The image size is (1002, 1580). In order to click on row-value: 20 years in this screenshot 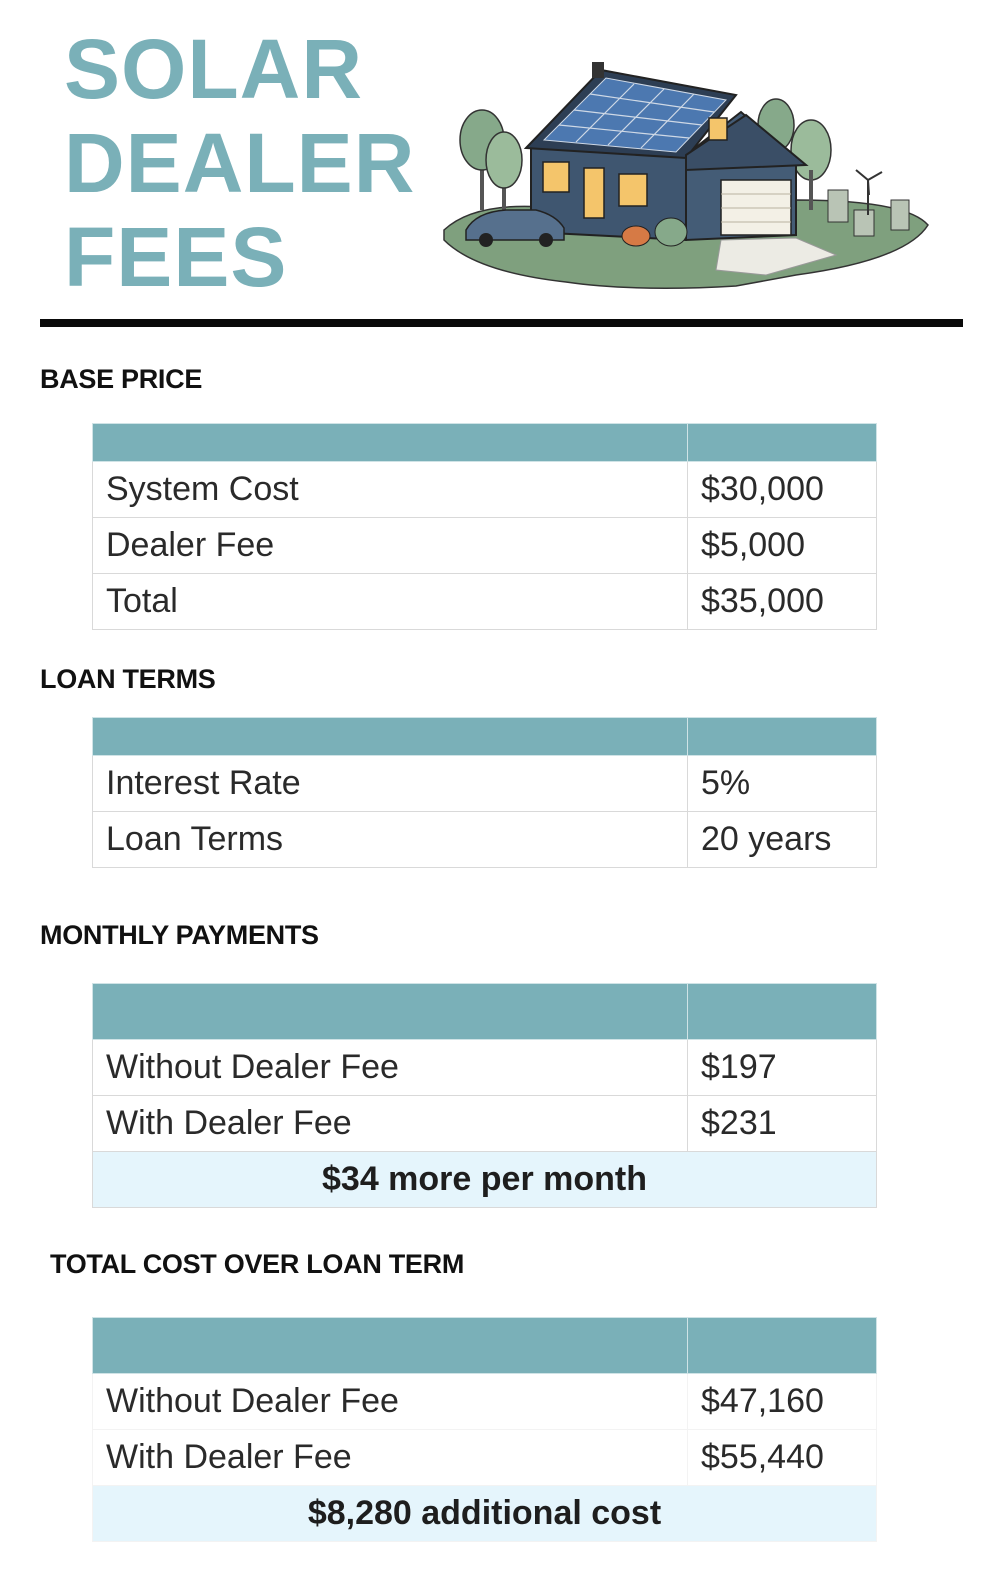, I will do `click(782, 839)`.